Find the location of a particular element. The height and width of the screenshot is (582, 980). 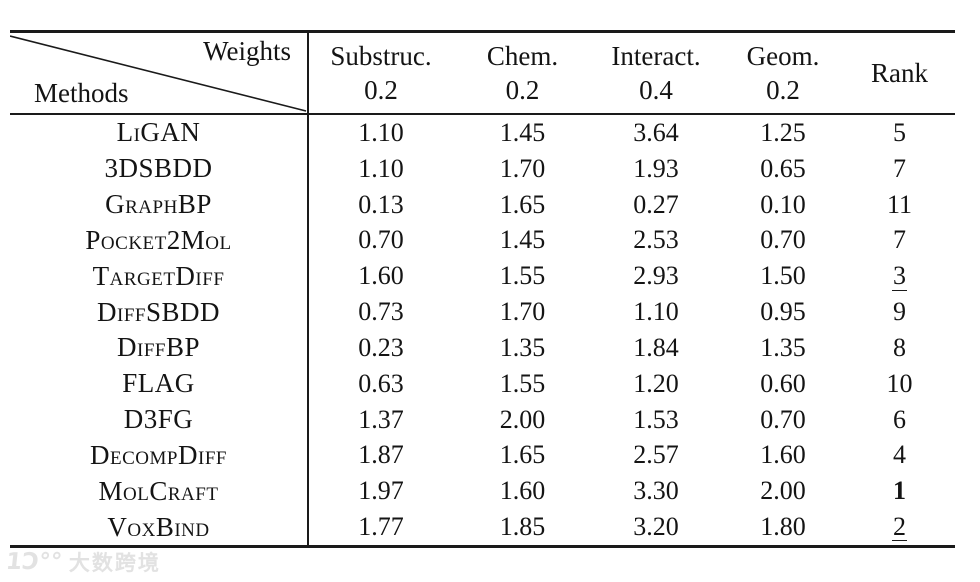

rank-cell: 11 is located at coordinates (899, 205).